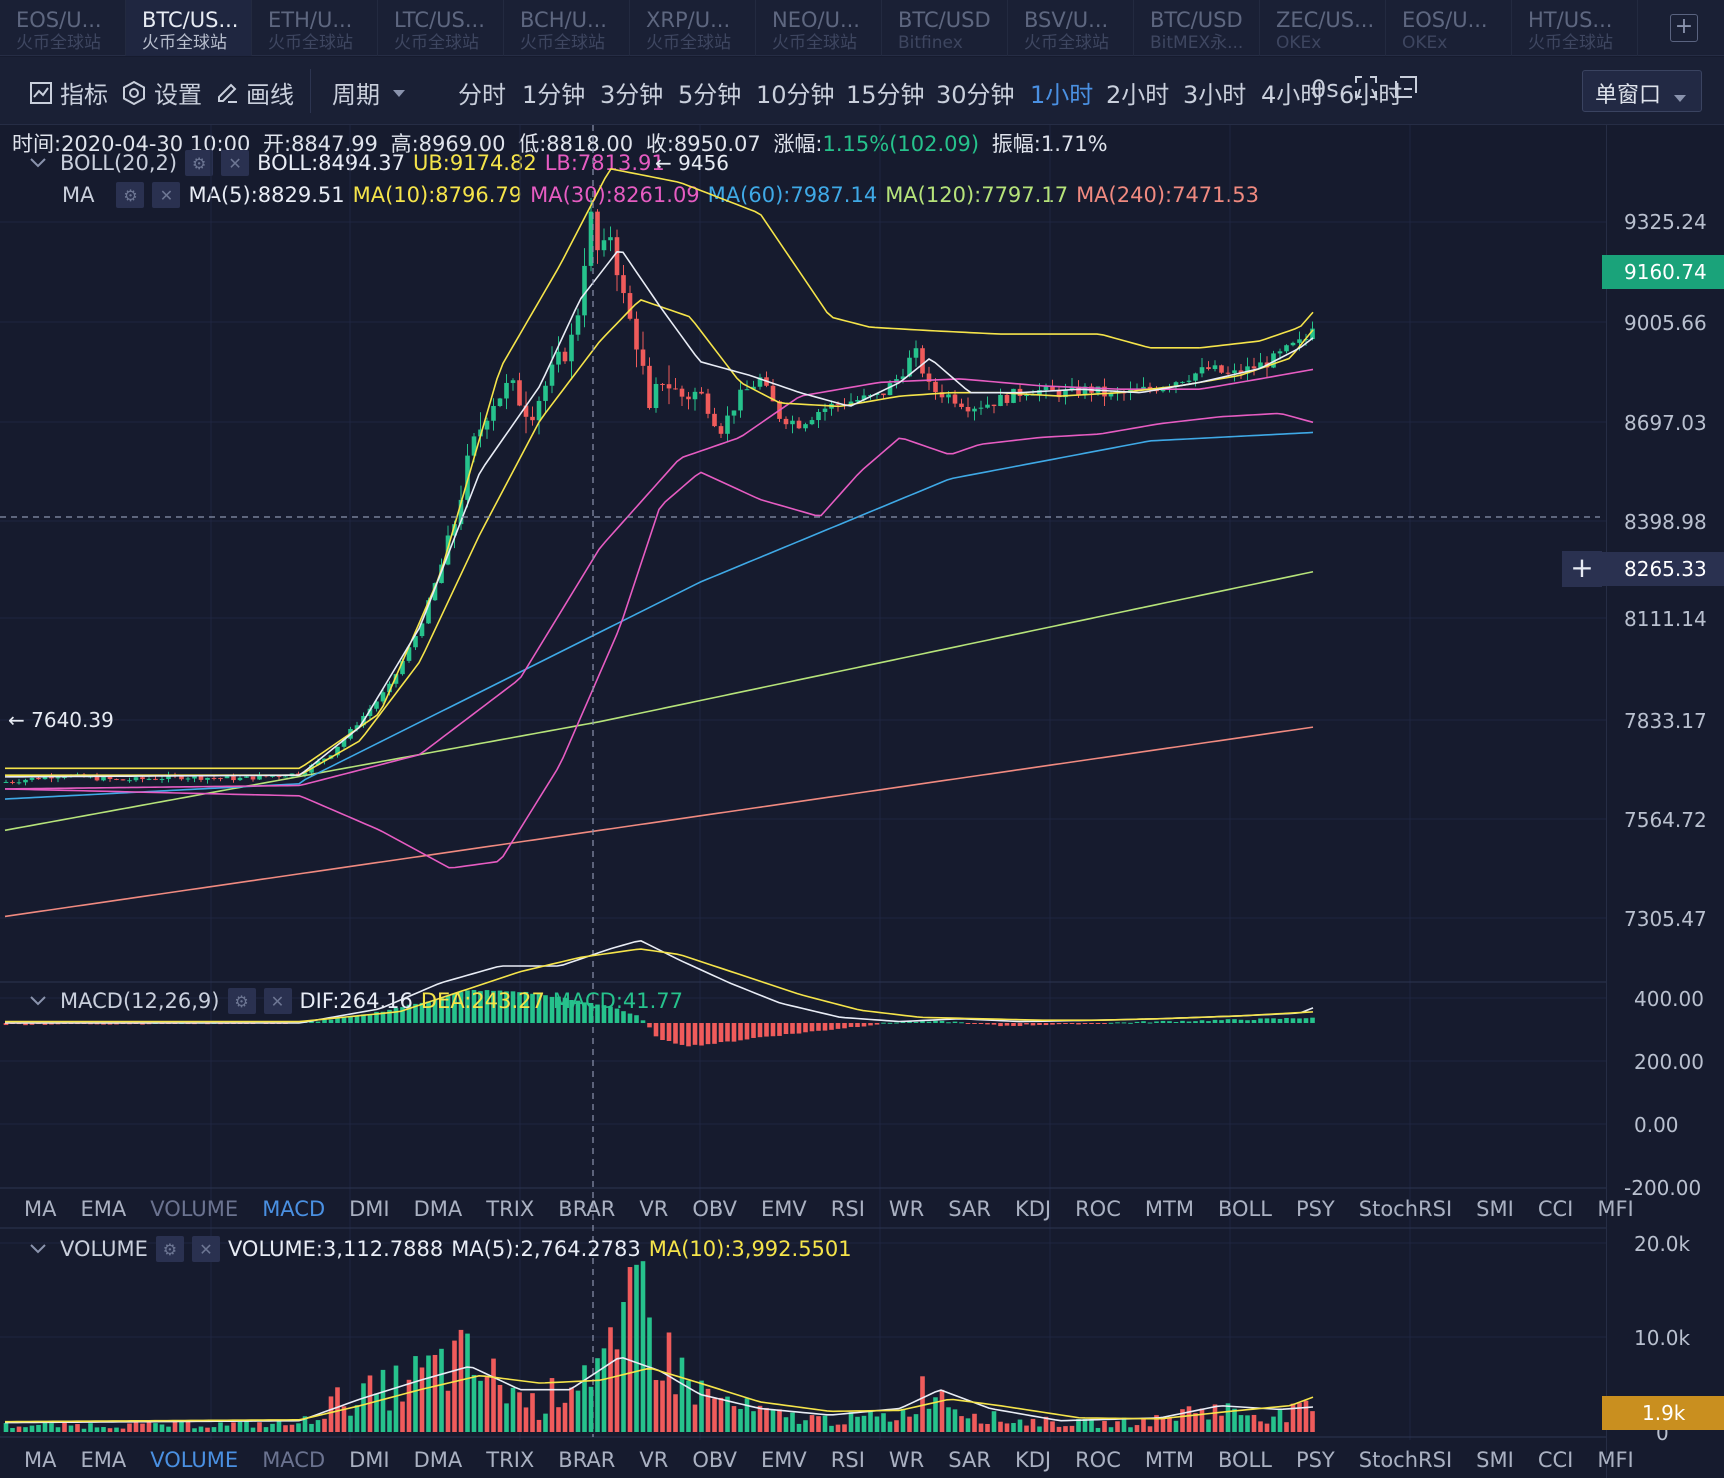 This screenshot has width=1724, height=1478. What do you see at coordinates (945, 28) in the screenshot?
I see `symbol-tab: BTC/USD Bitfinex` at bounding box center [945, 28].